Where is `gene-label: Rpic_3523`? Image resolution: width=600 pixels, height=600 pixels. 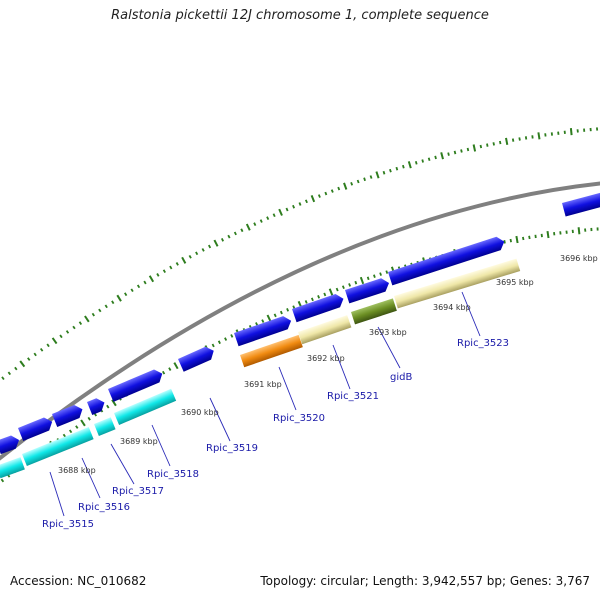
gene-label: Rpic_3523 is located at coordinates (483, 343).